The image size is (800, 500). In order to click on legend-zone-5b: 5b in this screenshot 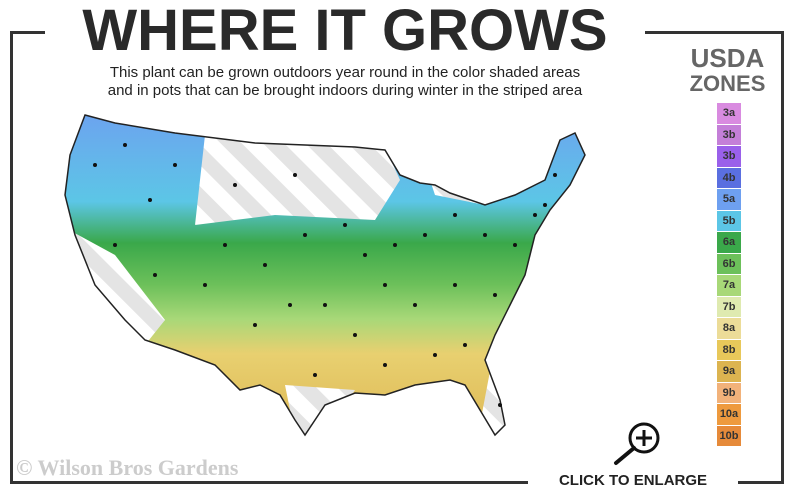, I will do `click(729, 220)`.